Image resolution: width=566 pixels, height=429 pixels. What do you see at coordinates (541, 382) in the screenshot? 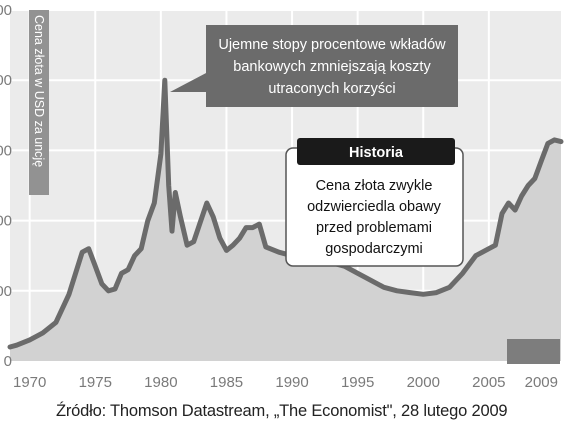
I see `x-tick-label-2009: 2009` at bounding box center [541, 382].